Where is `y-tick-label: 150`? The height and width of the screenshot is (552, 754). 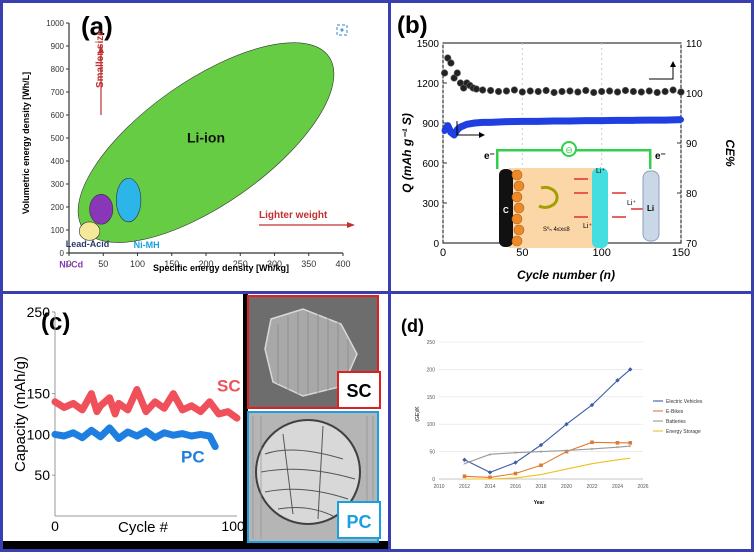
y-tick-label: 150 is located at coordinates (431, 398).